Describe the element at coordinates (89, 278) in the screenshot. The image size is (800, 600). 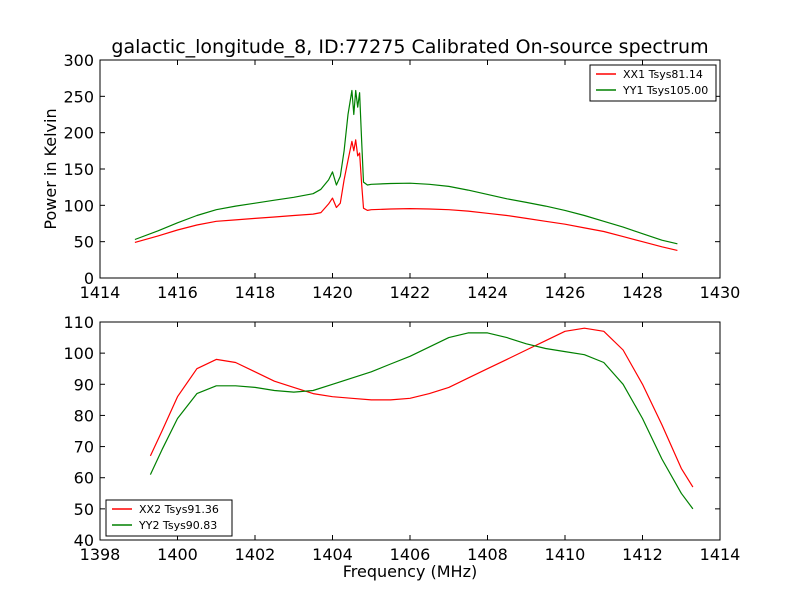
I see `y-tick-label: 0` at that location.